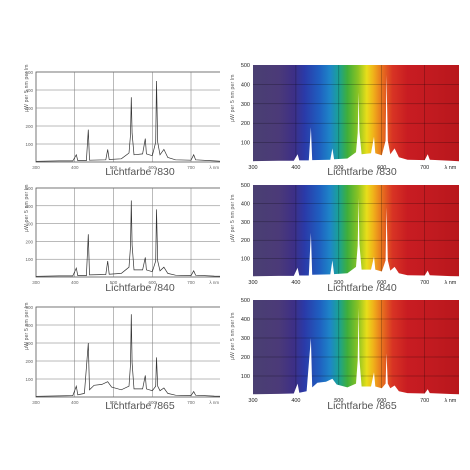 The width and height of the screenshot is (470, 470). I want to click on chart-865-plain-ylabel: µW per 5 nm per lm, so click(27, 326).